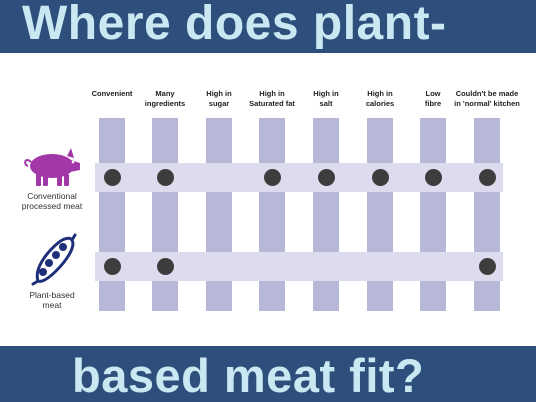  Describe the element at coordinates (487, 98) in the screenshot. I see `column-header: Couldn't be made in 'normal' kitchen` at that location.